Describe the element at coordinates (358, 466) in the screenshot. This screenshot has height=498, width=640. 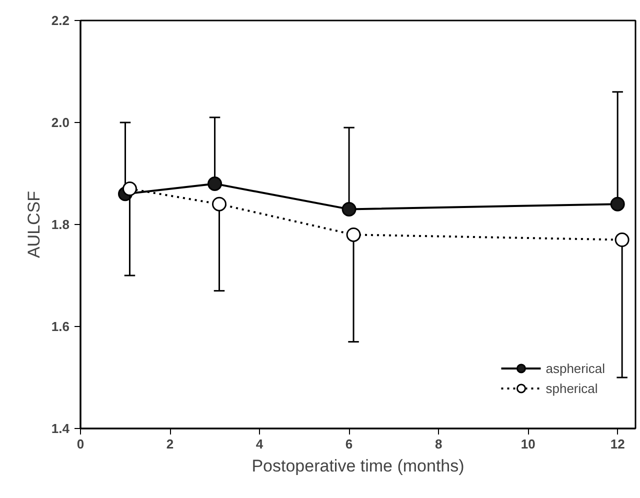
I see `x-axis-title: Postoperative time (months)` at that location.